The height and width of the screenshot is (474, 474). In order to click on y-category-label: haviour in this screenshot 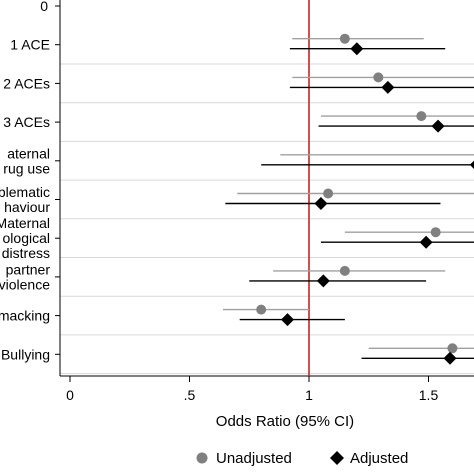, I will do `click(27, 207)`.